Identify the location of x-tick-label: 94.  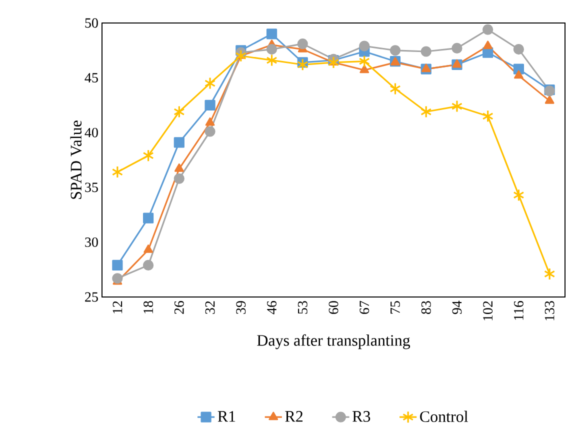
(457, 307).